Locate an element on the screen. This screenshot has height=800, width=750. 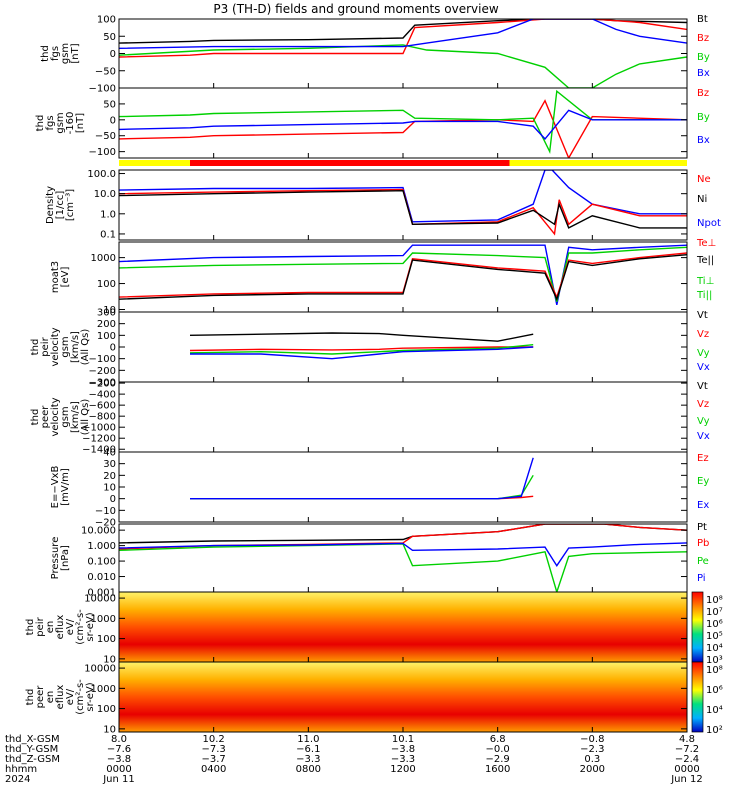
legend-entry: Pt is located at coordinates (702, 527).